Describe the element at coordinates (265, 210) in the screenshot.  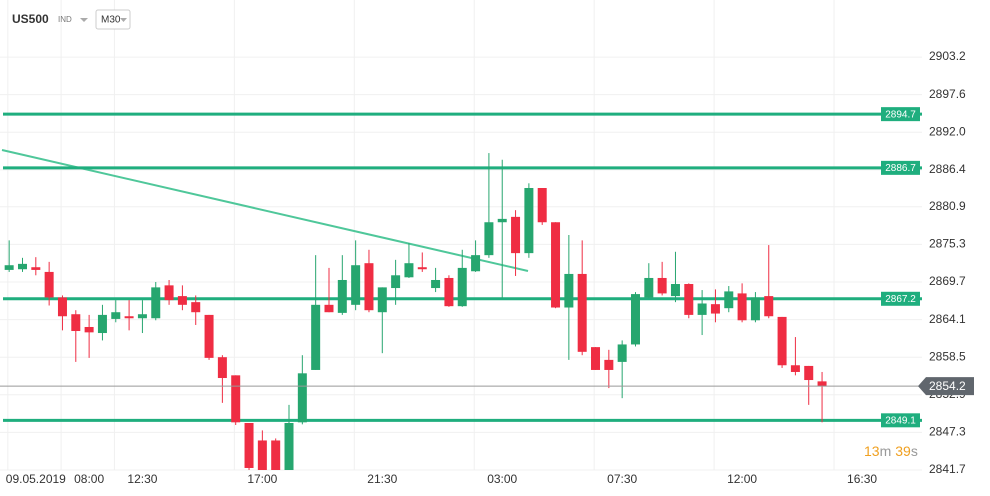
I see `trendline` at that location.